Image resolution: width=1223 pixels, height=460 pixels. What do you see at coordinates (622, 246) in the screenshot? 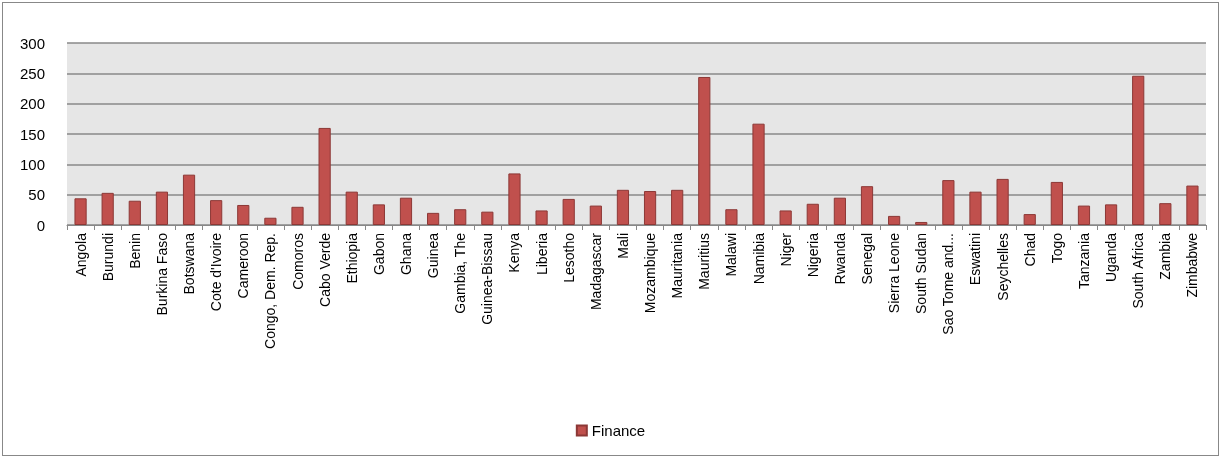
I see `x-tick-label: Mali` at bounding box center [622, 246].